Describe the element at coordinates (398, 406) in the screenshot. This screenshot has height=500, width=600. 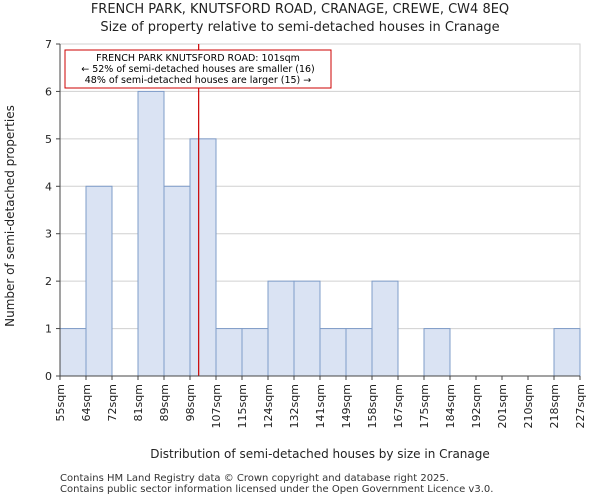
I see `x-tick-label: 167sqm` at that location.